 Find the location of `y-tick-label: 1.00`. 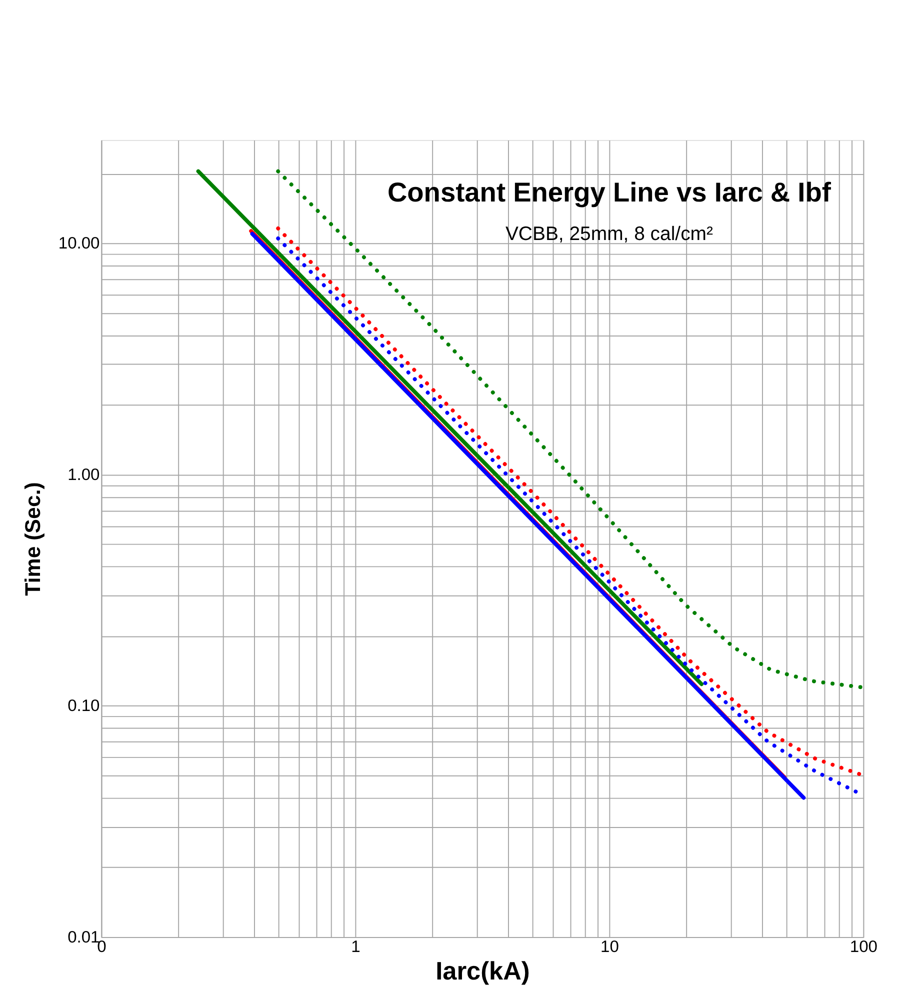

y-tick-label: 1.00 is located at coordinates (84, 474).